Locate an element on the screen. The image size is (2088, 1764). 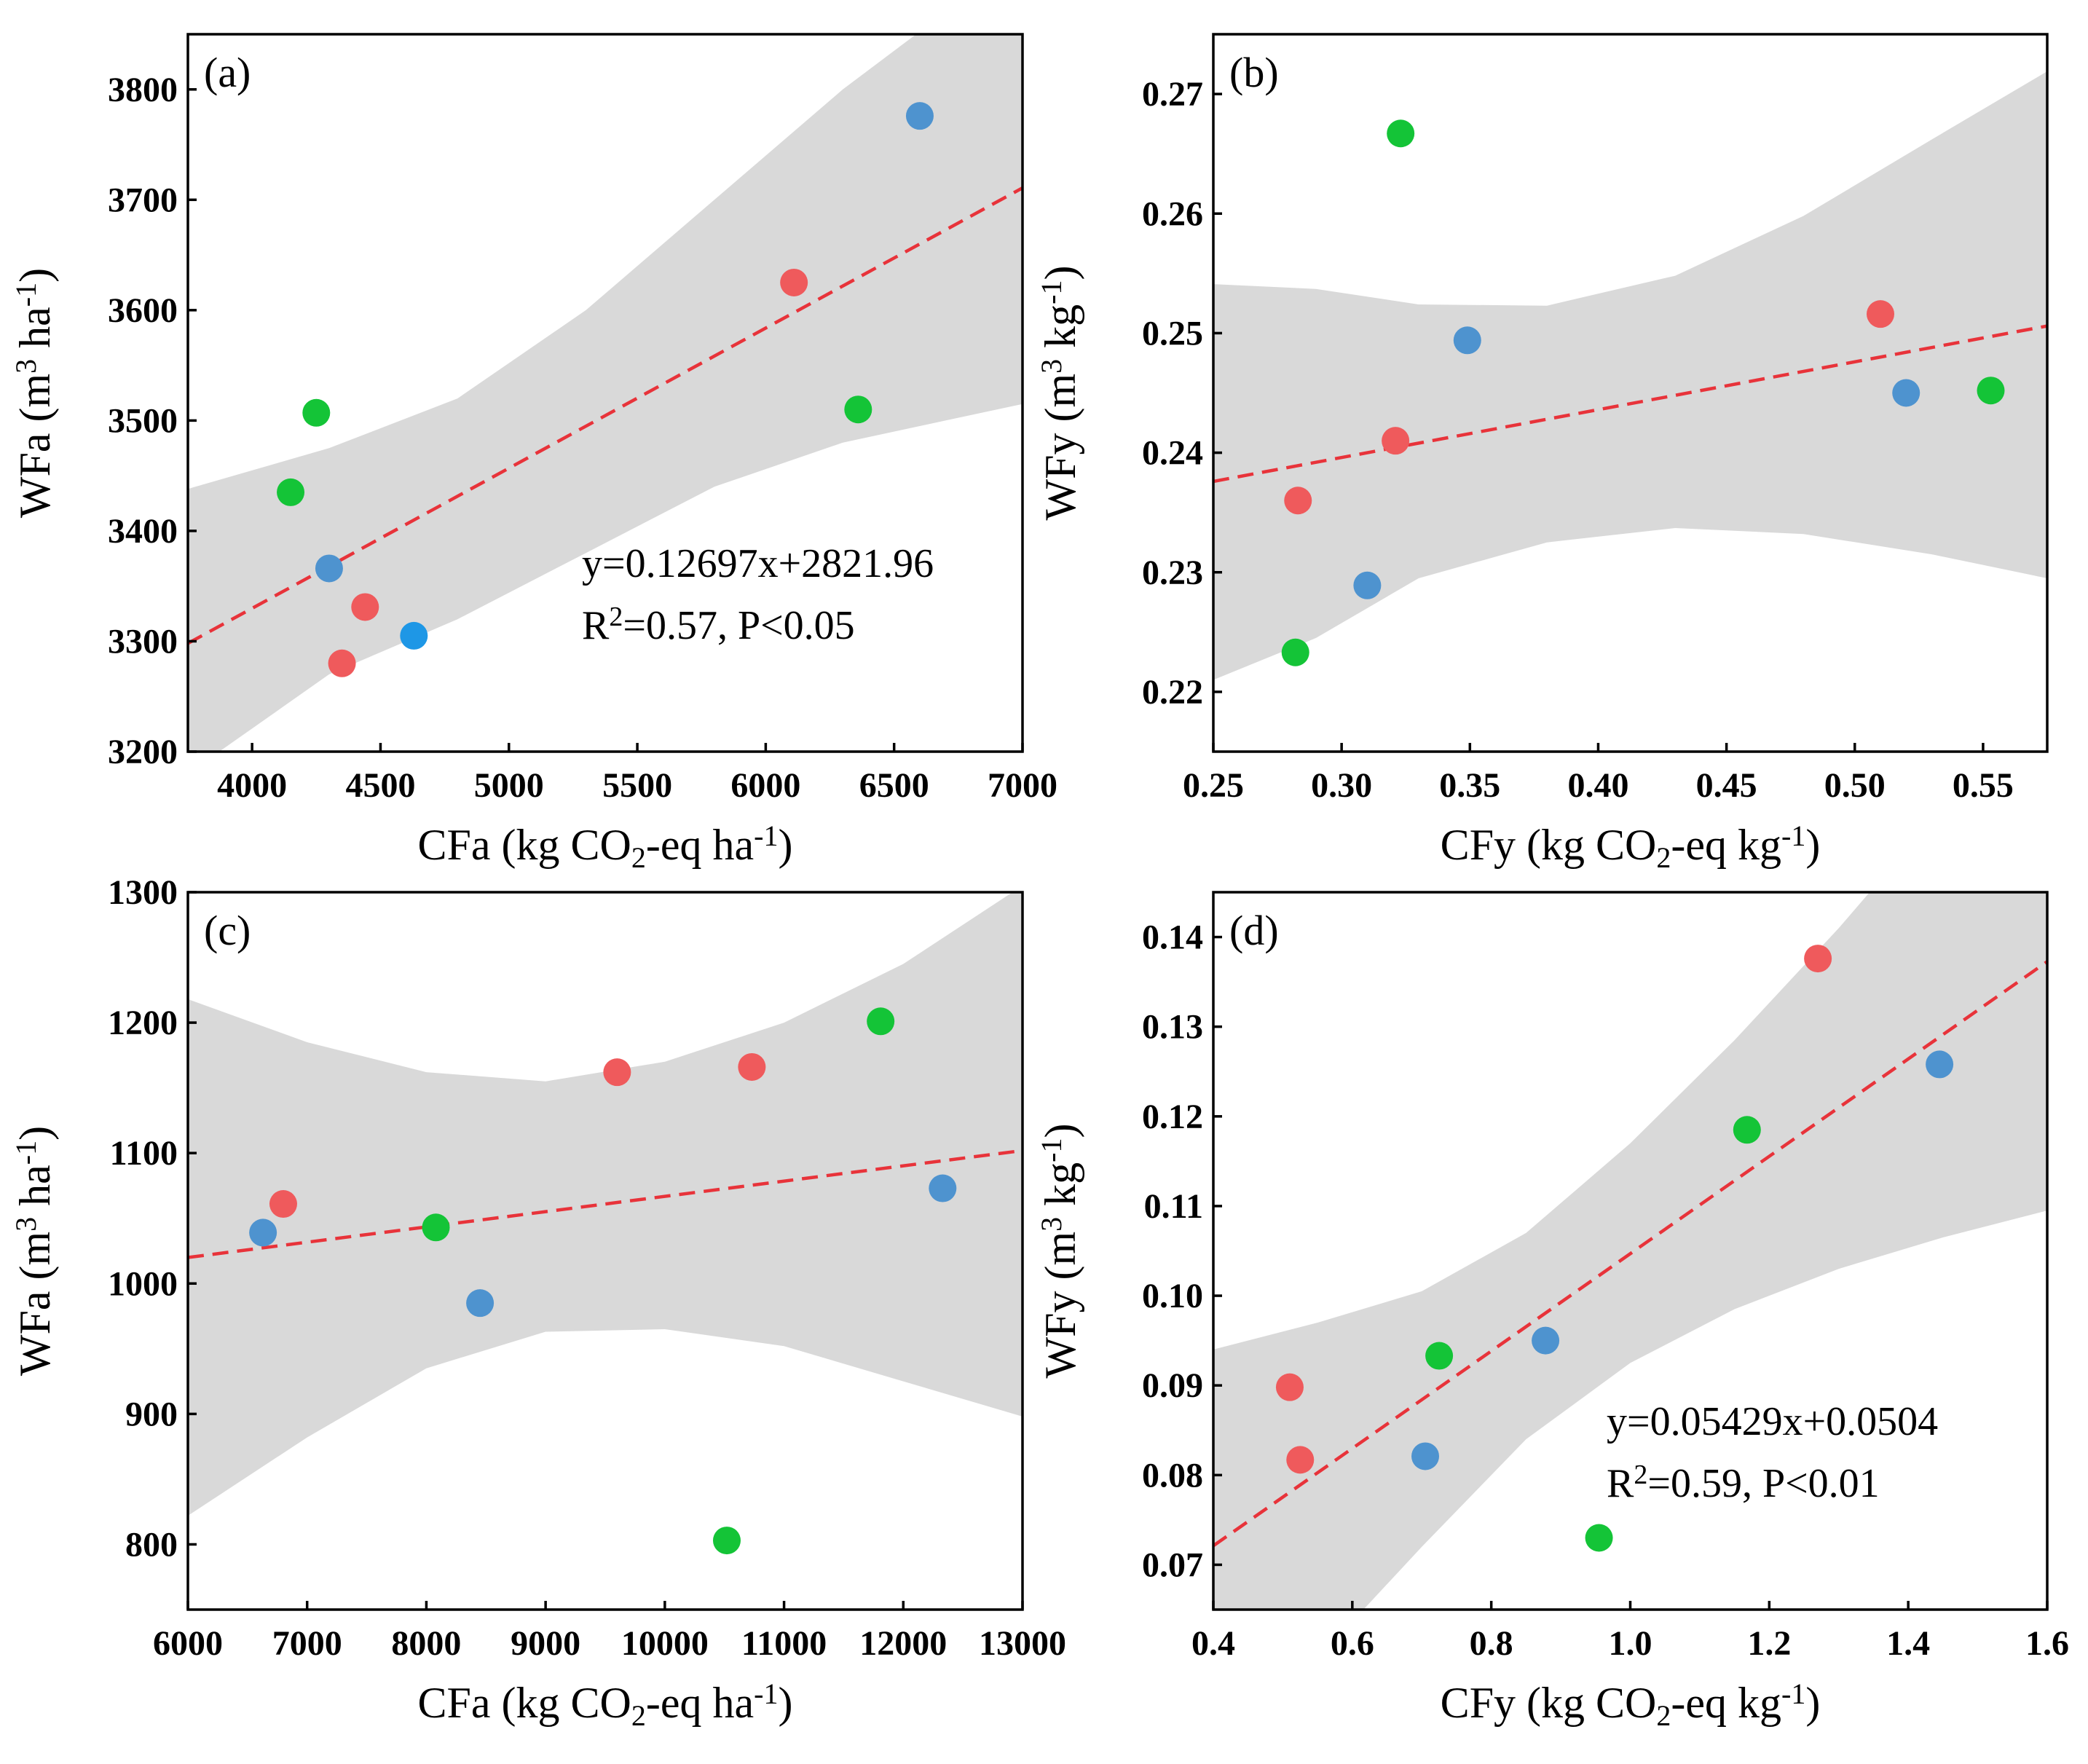
fit-line-d is located at coordinates (1630, 1254).